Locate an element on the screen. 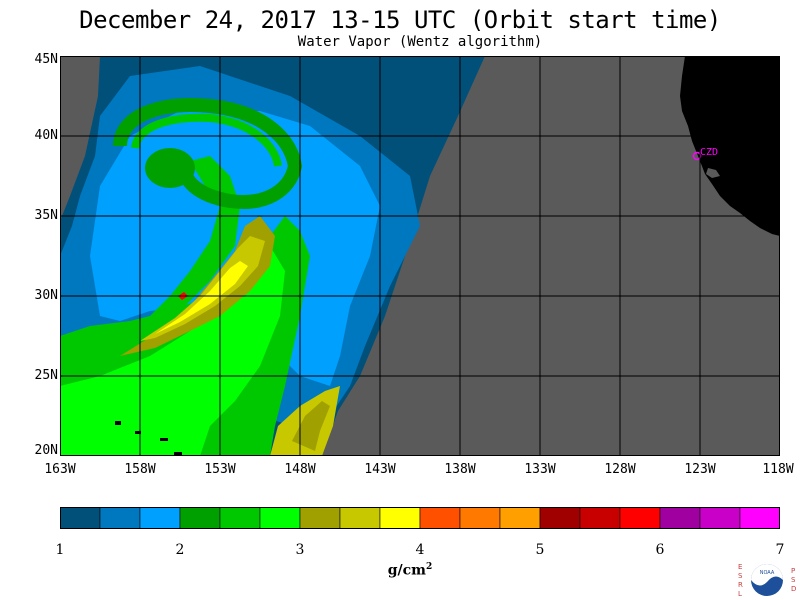  cyclone-ring is located at coordinates (208, 153).